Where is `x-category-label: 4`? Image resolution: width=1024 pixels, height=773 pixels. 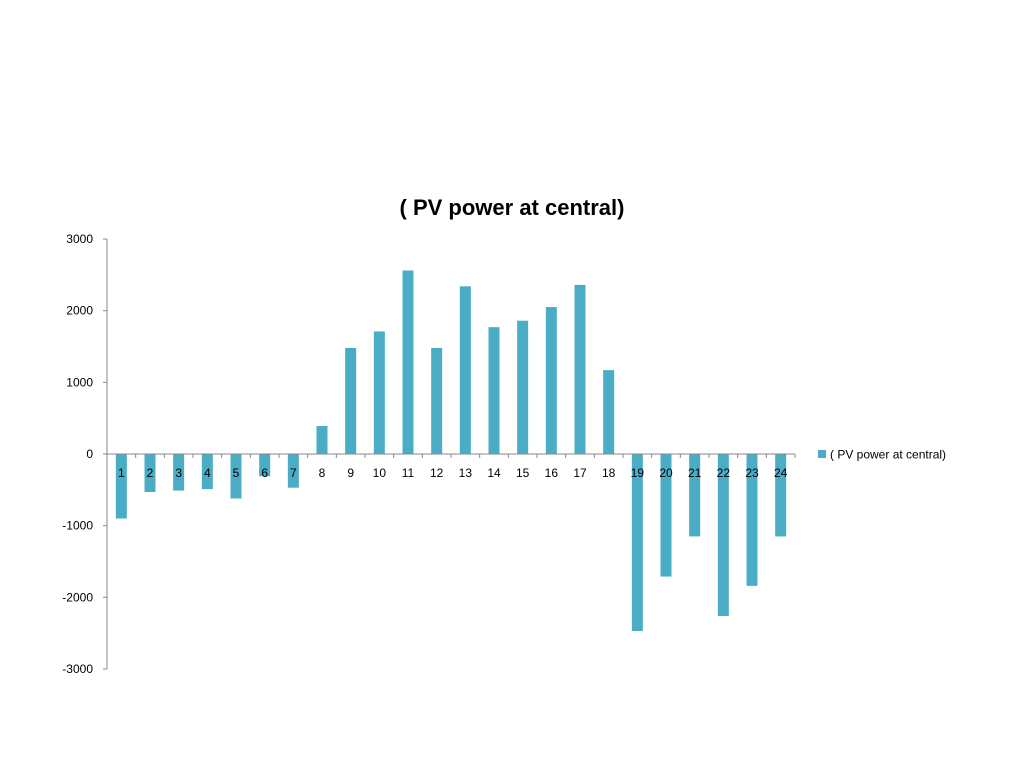 x-category-label: 4 is located at coordinates (207, 473).